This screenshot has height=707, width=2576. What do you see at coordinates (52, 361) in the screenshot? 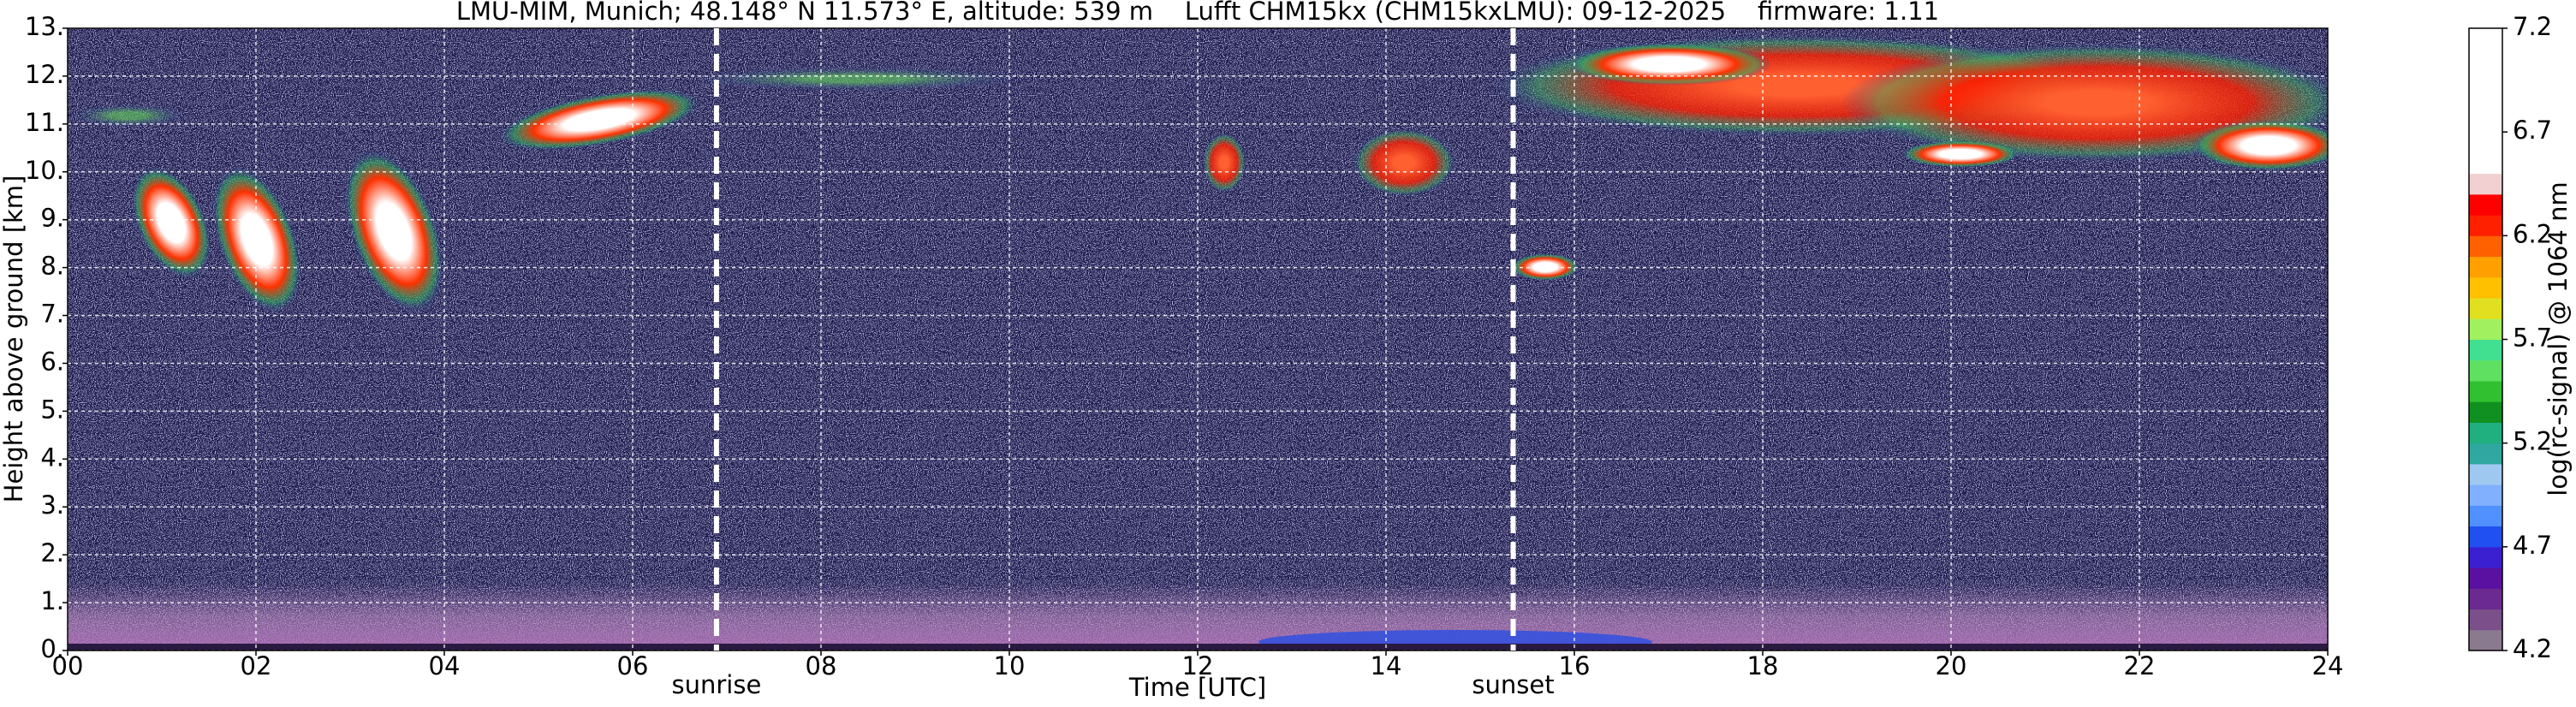
I see `y-tick-label: 6.` at bounding box center [52, 361].